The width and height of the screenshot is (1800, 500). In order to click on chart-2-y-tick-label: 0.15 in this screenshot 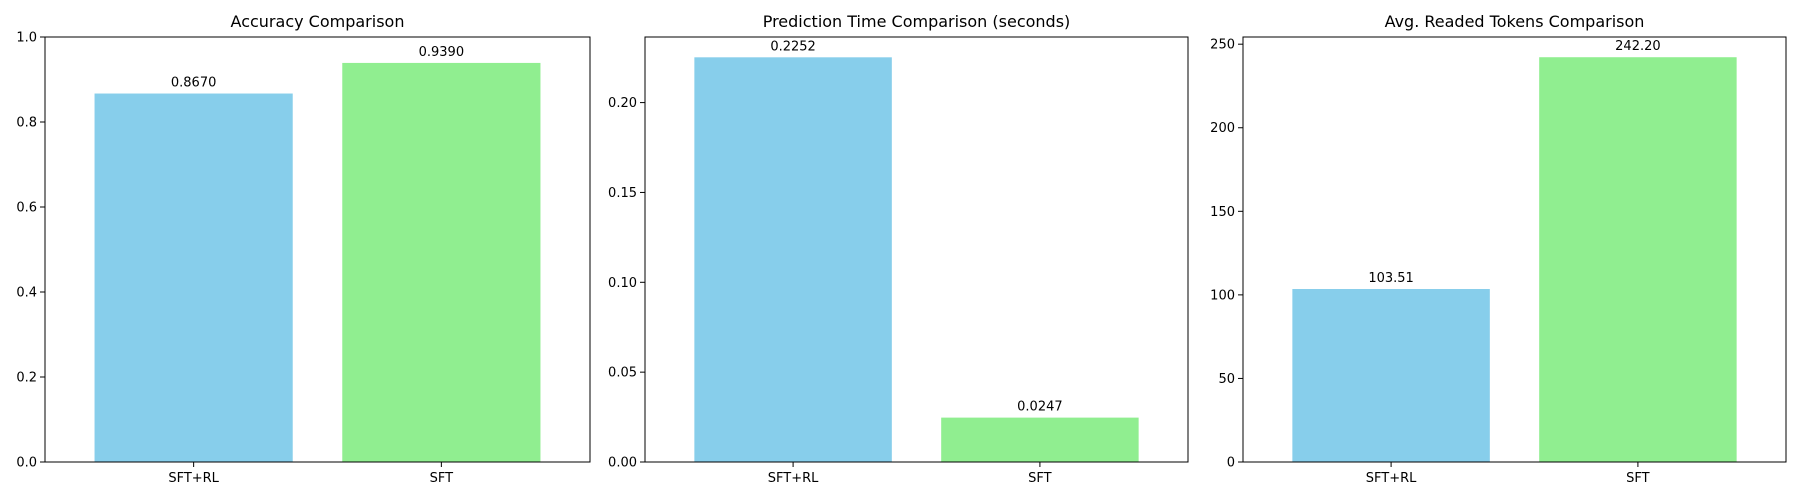, I will do `click(622, 193)`.